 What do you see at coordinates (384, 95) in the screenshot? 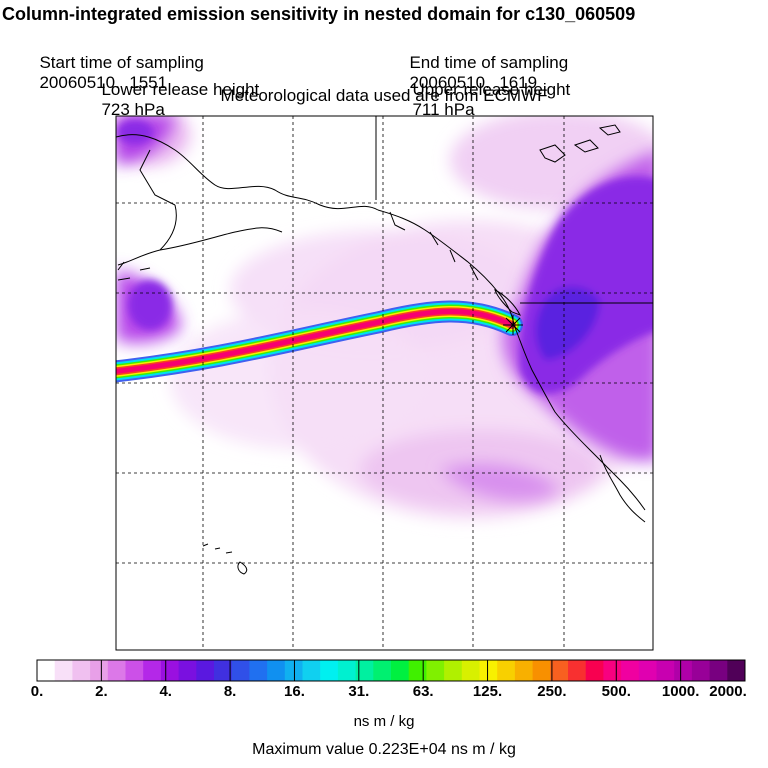
I see `met-source: Meteorological data used are from ECMWF` at bounding box center [384, 95].